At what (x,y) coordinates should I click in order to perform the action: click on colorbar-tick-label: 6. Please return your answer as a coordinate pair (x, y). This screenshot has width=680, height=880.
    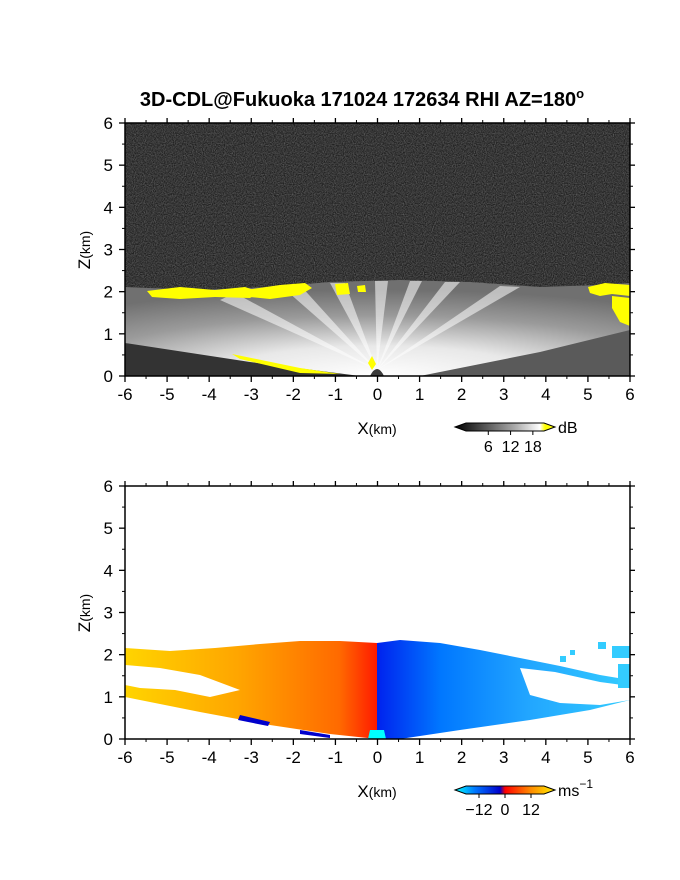
    Looking at the image, I should click on (488, 447).